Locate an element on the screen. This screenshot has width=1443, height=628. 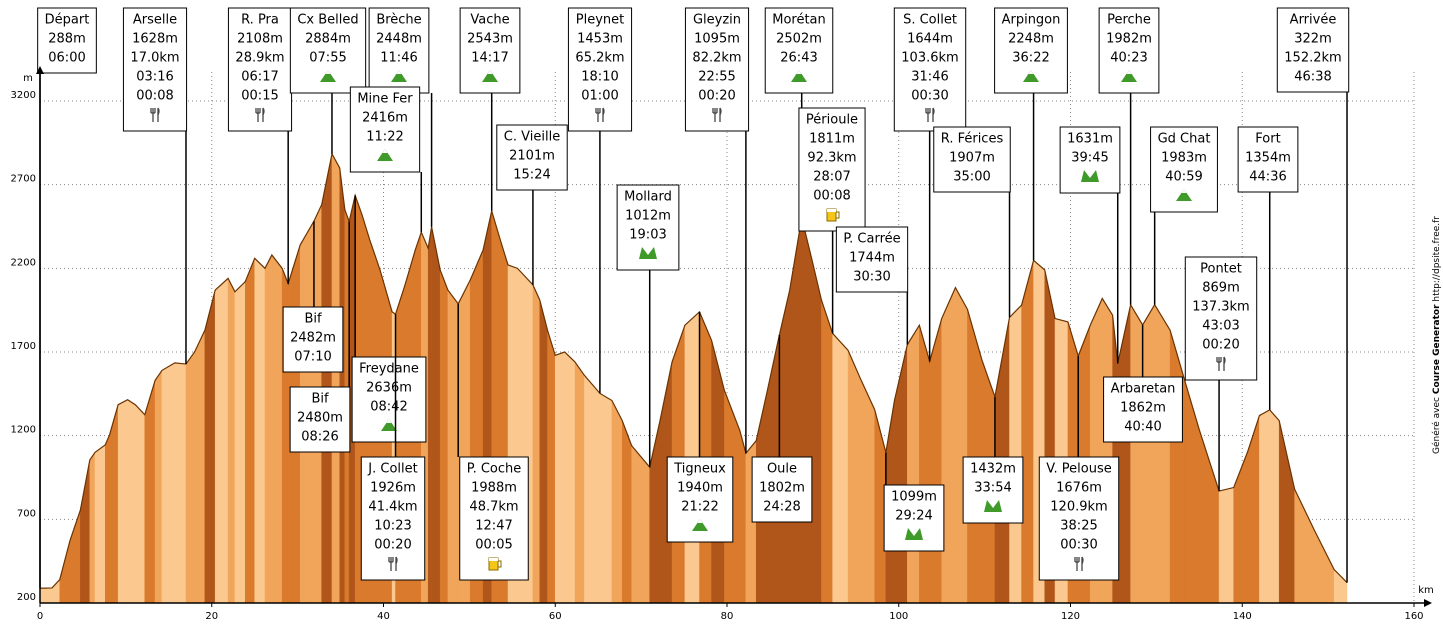
waypoint-info: 1926m is located at coordinates (393, 488).